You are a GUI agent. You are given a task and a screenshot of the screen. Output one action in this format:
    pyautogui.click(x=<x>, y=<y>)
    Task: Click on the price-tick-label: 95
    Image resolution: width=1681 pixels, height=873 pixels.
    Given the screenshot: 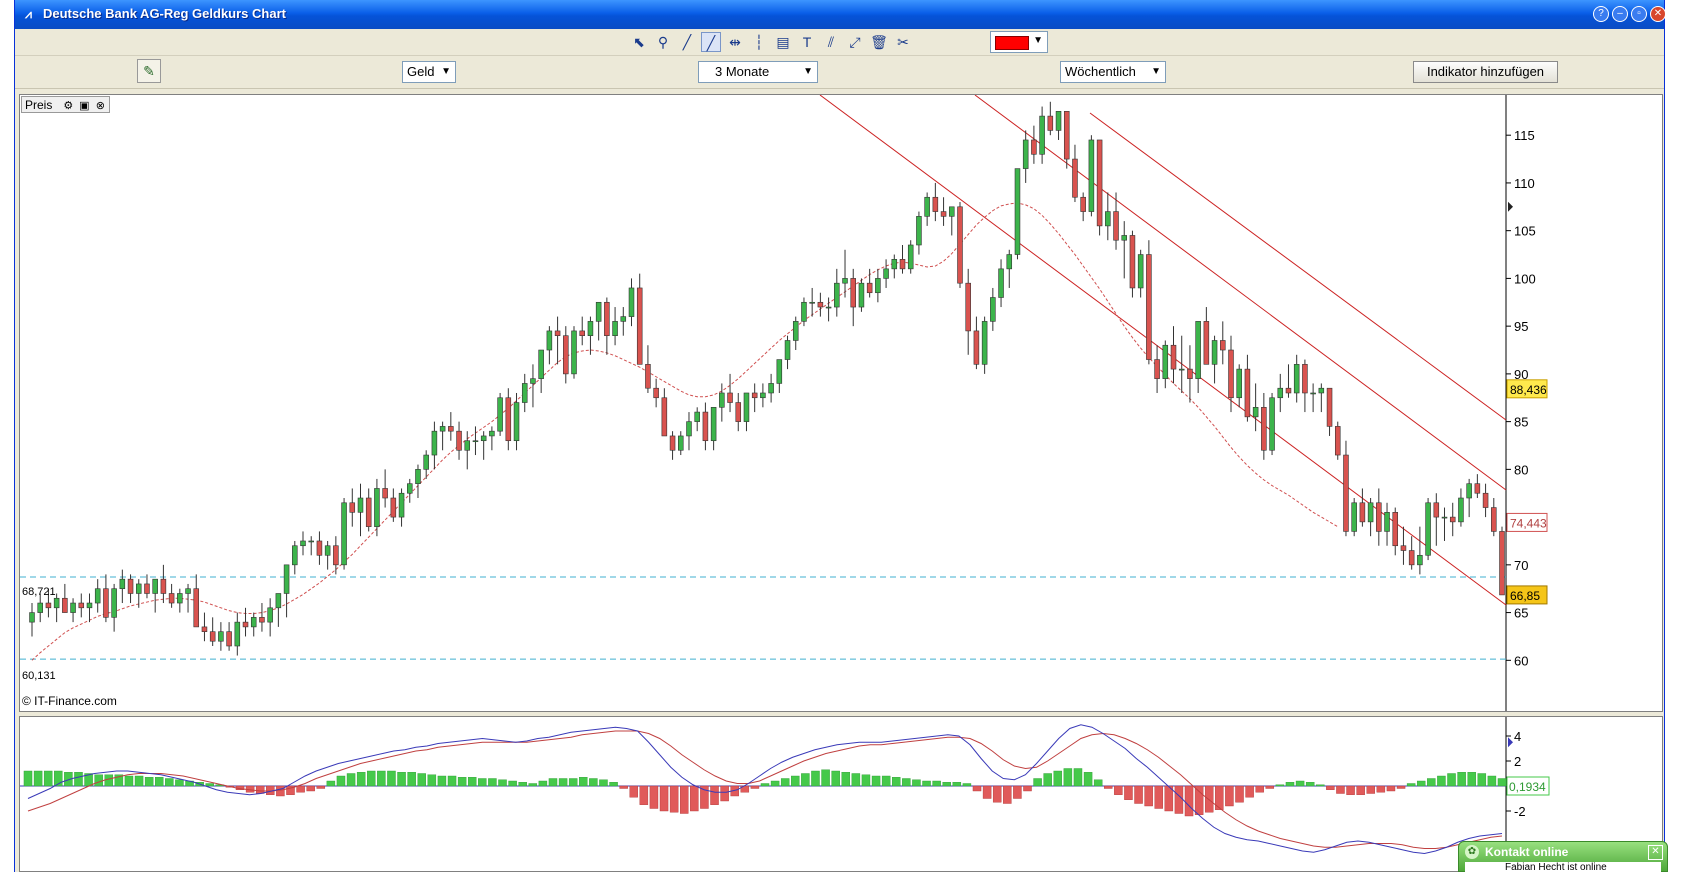 What is the action you would take?
    pyautogui.click(x=1521, y=326)
    